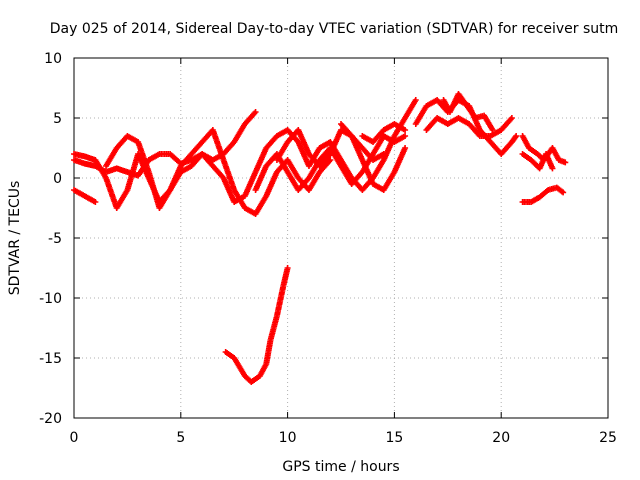 This screenshot has height=480, width=640. Describe the element at coordinates (608, 438) in the screenshot. I see `x-tick-label: 25` at that location.